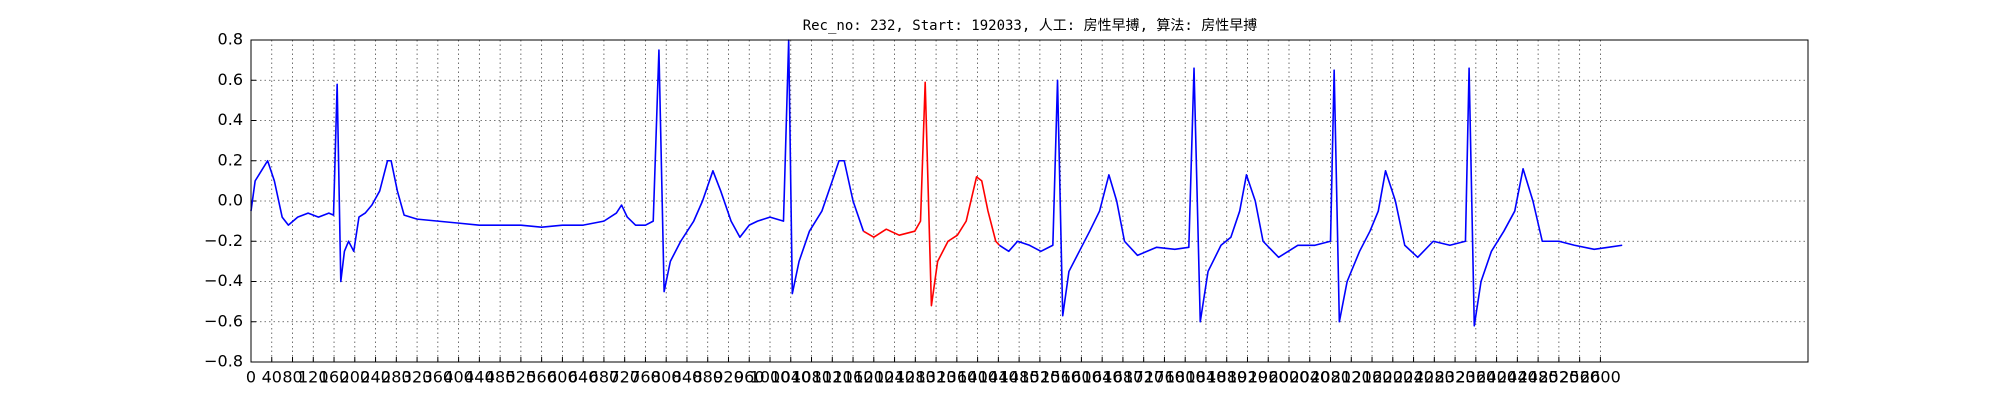 Image resolution: width=2000 pixels, height=400 pixels. I want to click on x-tick-label: 920, so click(728, 377).